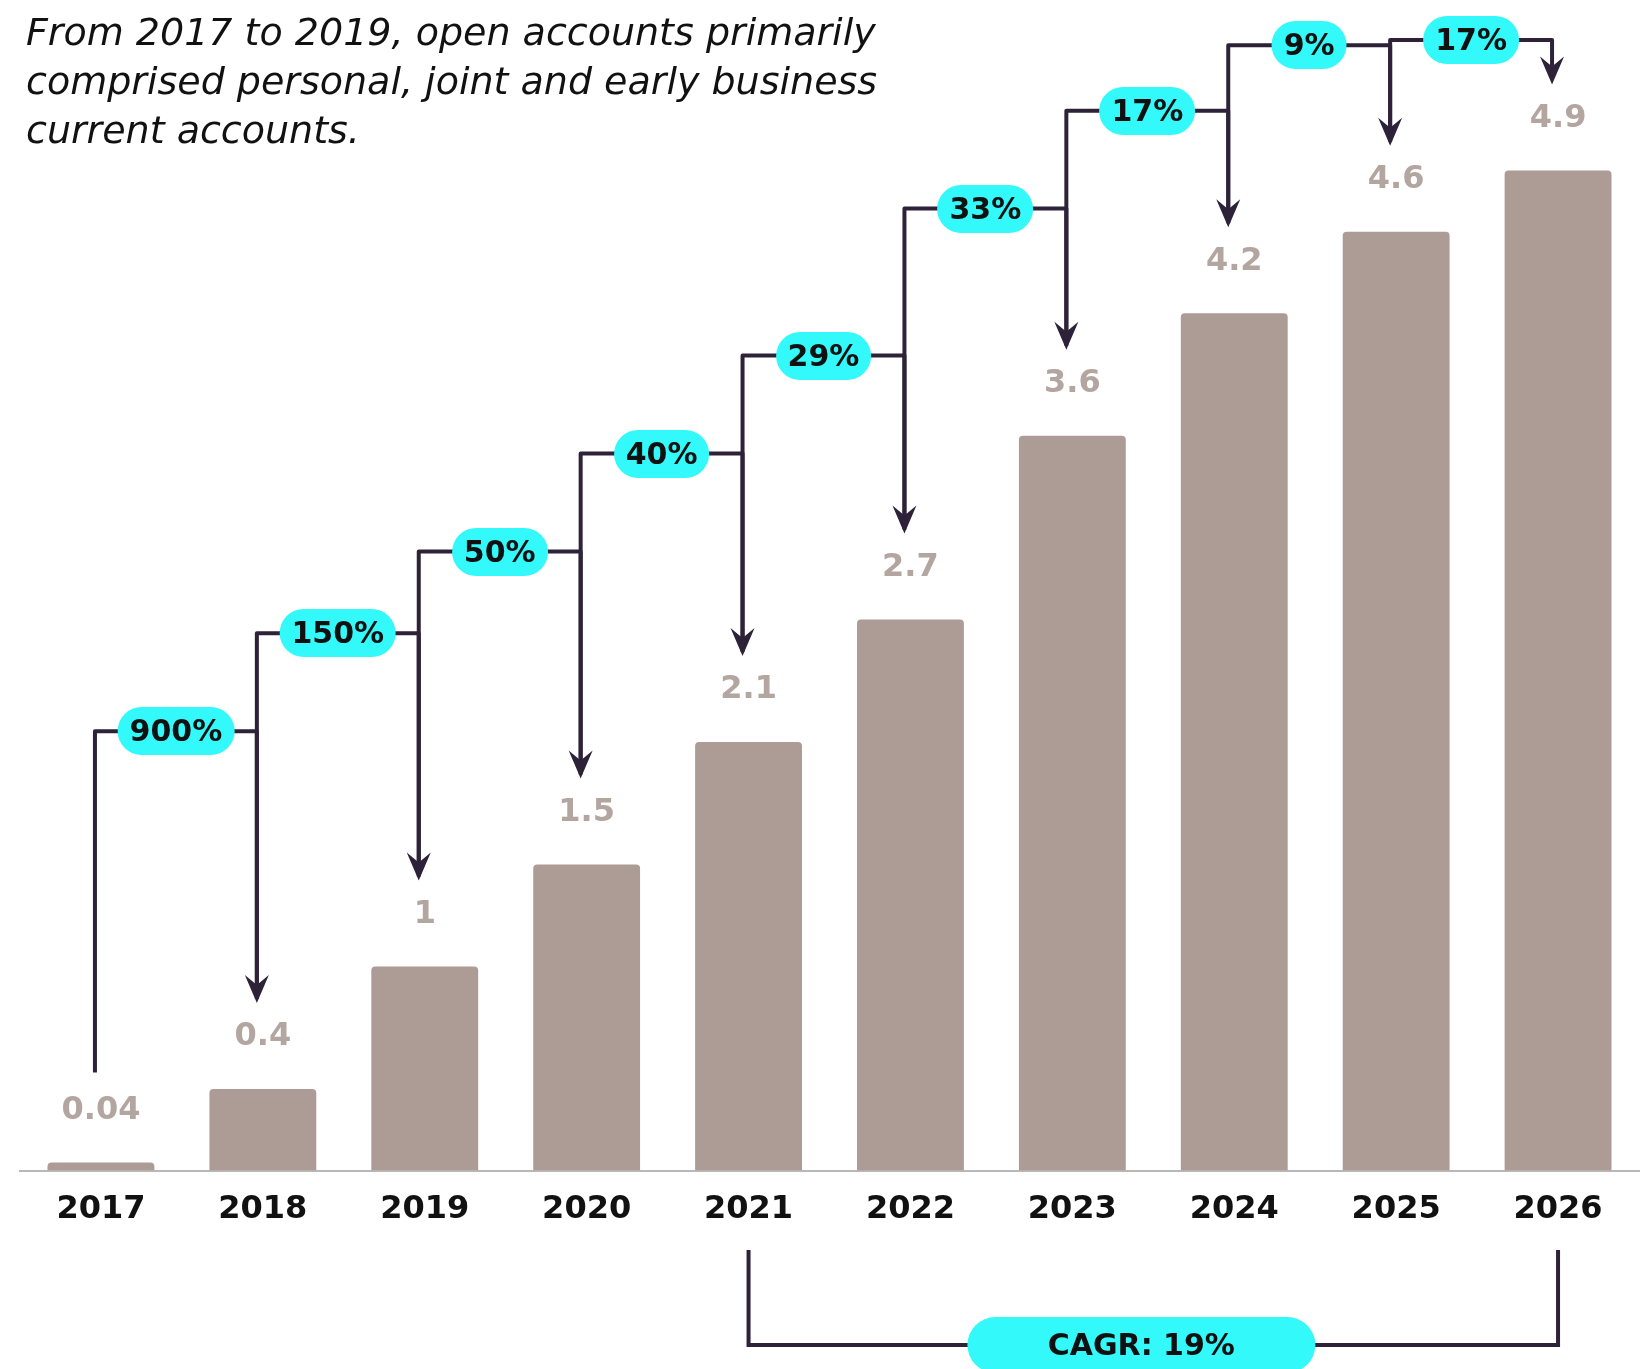 The image size is (1644, 1369). Describe the element at coordinates (586, 809) in the screenshot. I see `data-label: 1.5` at that location.